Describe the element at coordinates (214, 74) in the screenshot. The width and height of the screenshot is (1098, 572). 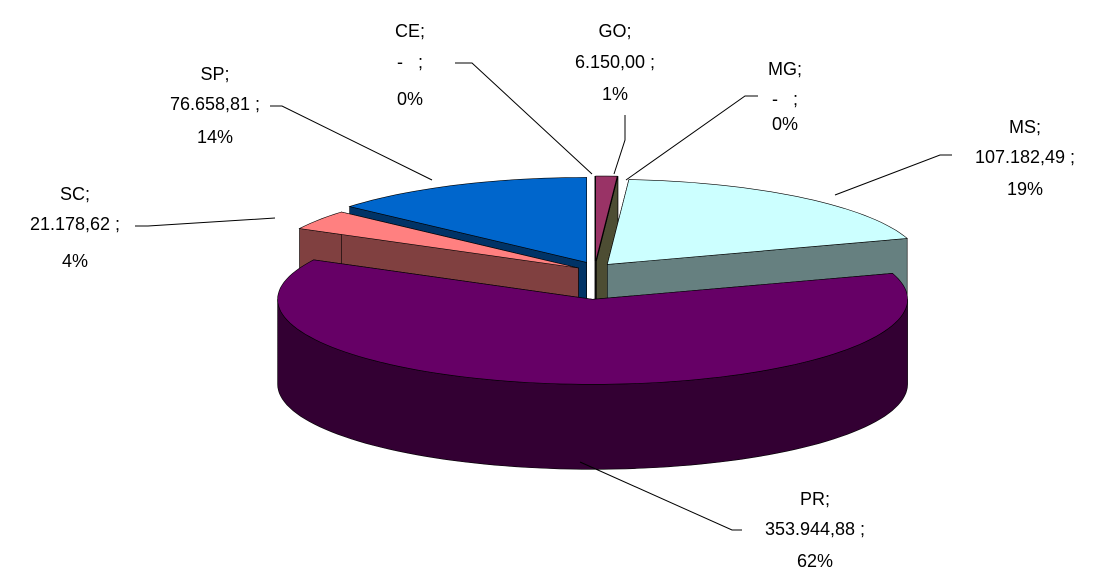
I see `category-label: SP;` at that location.